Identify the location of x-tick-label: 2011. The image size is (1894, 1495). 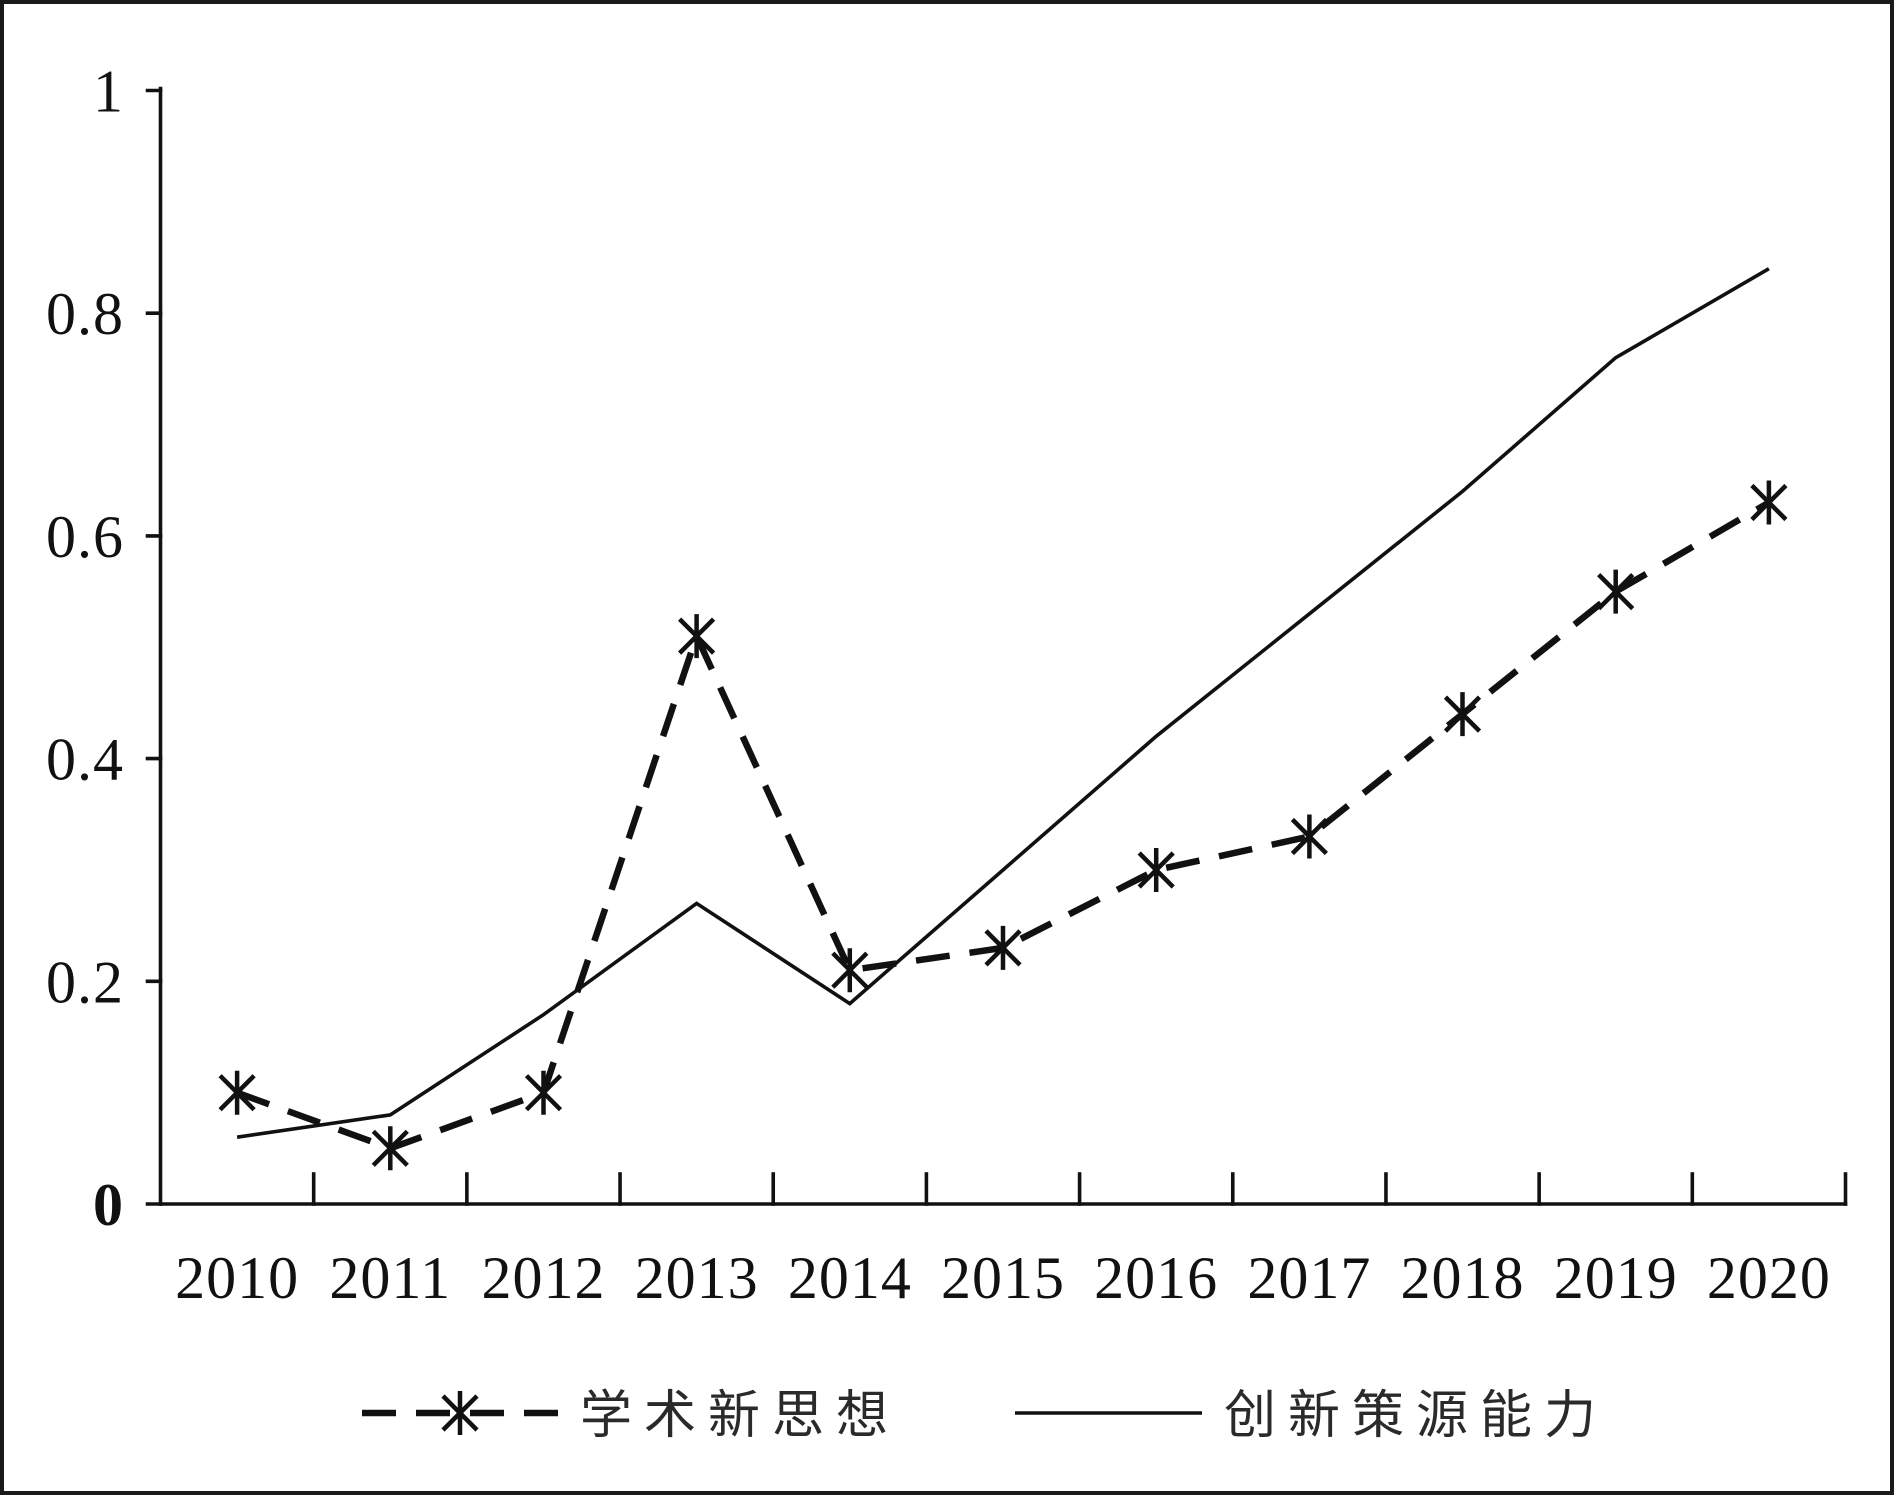
(390, 1278).